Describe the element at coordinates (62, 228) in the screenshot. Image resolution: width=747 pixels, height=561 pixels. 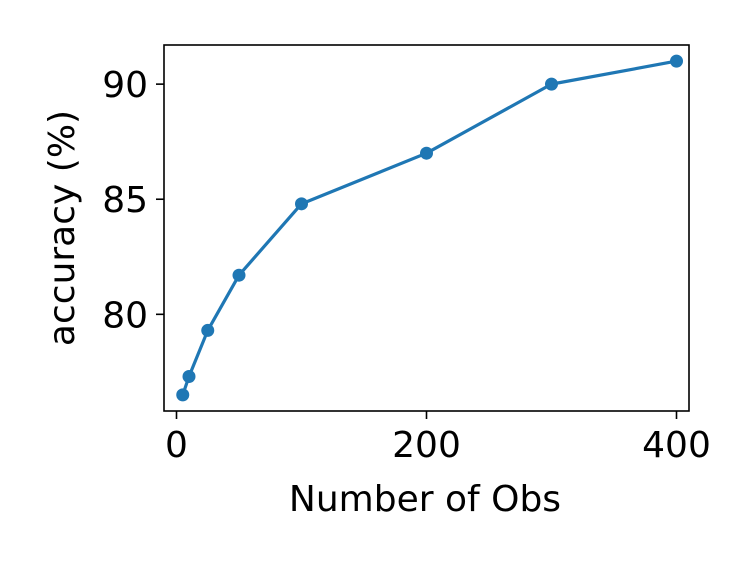
I see `y-axis-label: accuracy (%)` at that location.